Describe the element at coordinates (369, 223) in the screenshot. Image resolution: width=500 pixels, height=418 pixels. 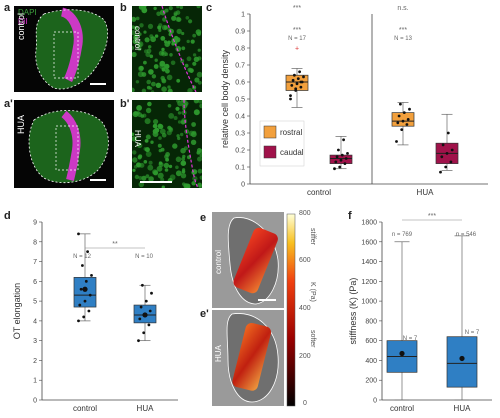
I see `y-tick-label: 1800` at that location.